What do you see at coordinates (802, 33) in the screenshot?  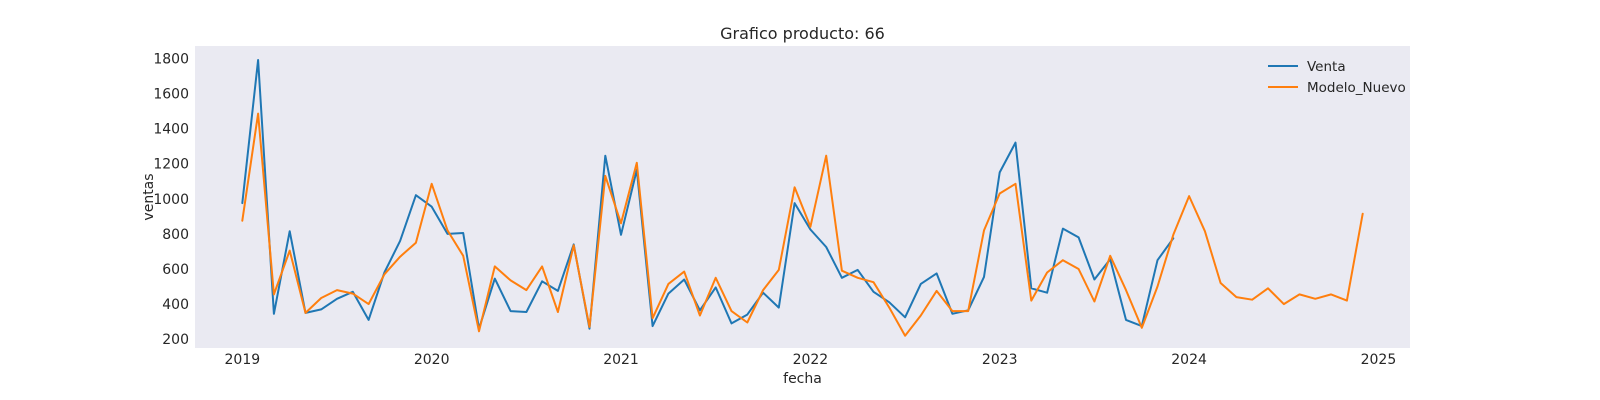 I see `chart-title: Grafico producto: 66` at bounding box center [802, 33].